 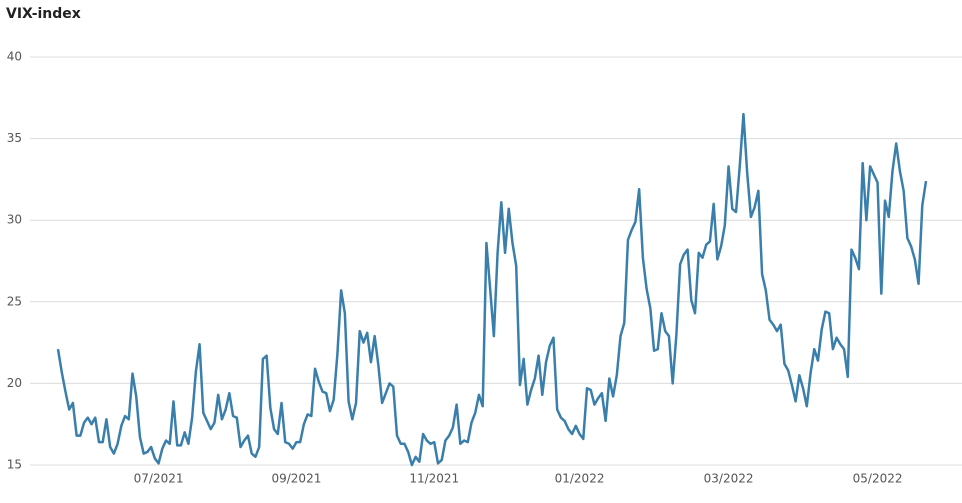 I want to click on x-tick-label: 05/2022, so click(x=878, y=479).